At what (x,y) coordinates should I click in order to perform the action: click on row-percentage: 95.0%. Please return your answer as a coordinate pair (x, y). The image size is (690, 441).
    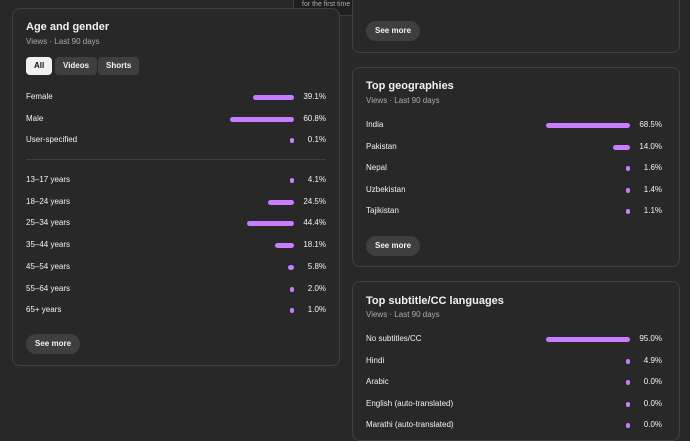
    Looking at the image, I should click on (650, 338).